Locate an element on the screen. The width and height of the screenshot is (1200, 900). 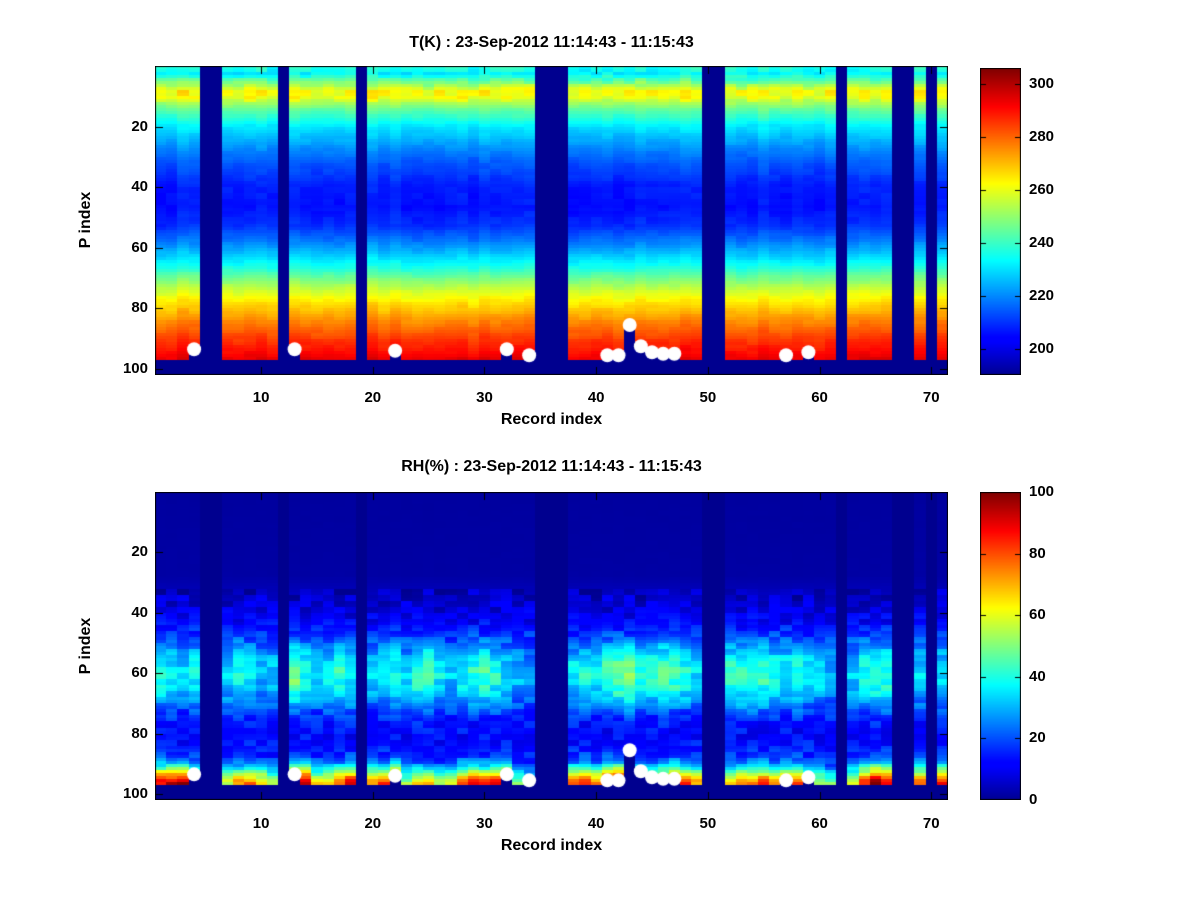
colorbar-tick-label: 200 is located at coordinates (1042, 348).